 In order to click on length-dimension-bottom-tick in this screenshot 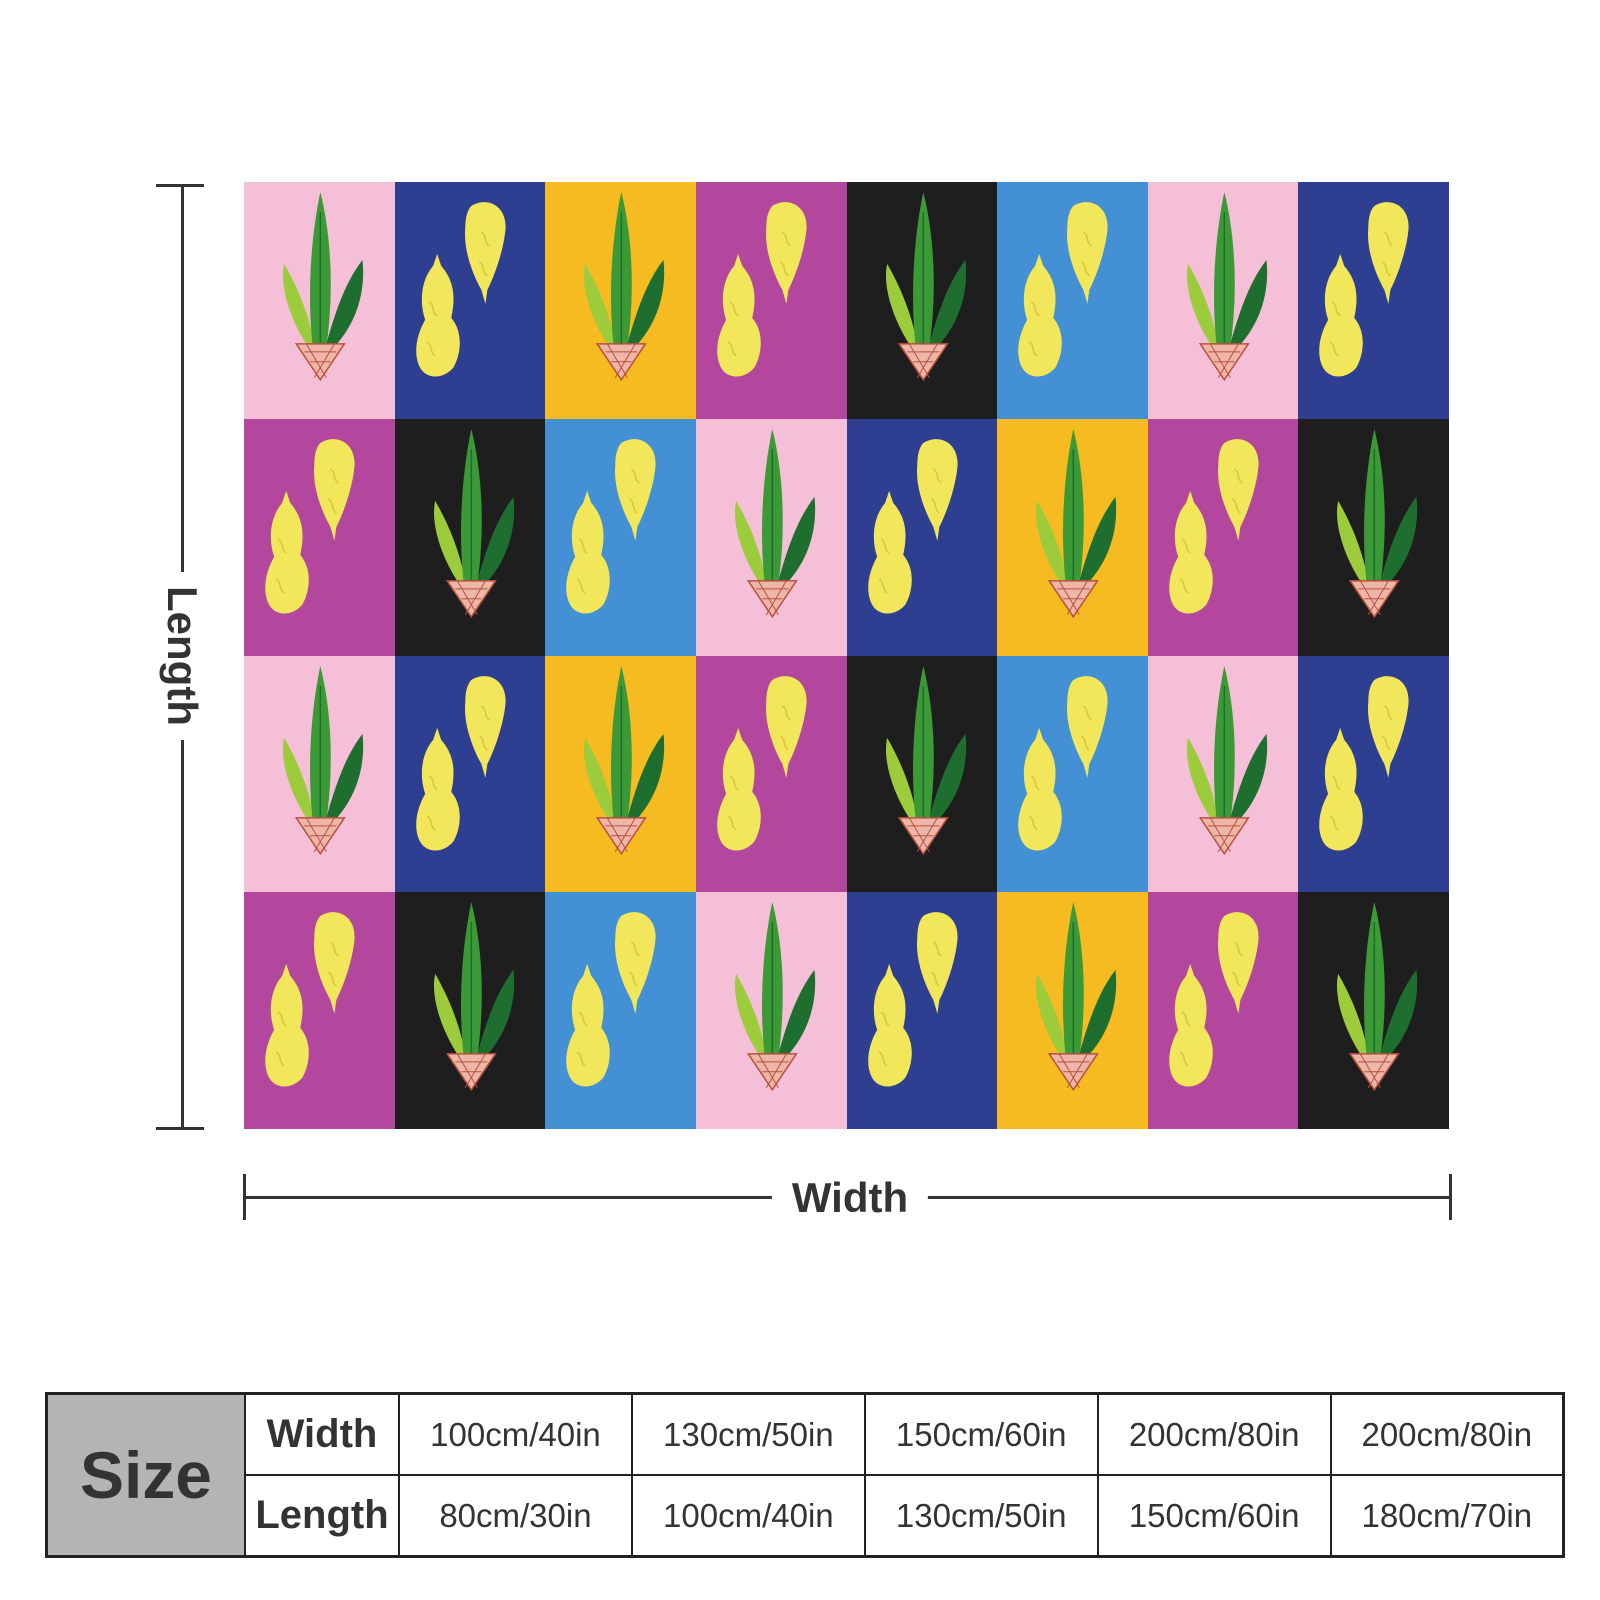, I will do `click(180, 1128)`.